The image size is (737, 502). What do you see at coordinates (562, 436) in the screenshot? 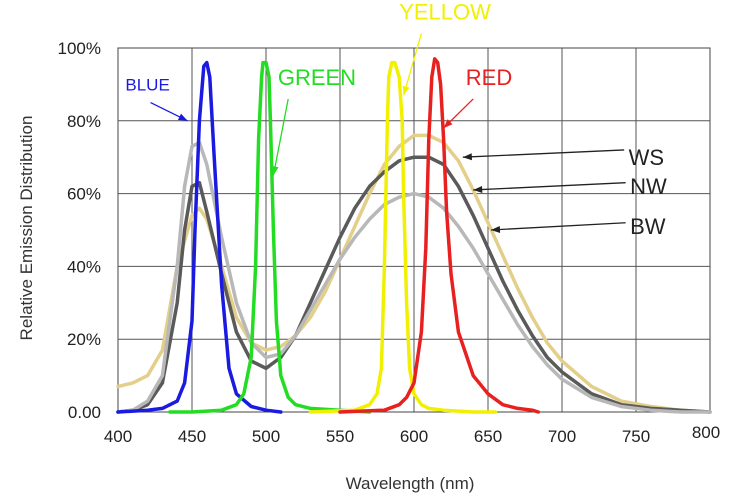
I see `x-tick-label: 700` at bounding box center [562, 436].